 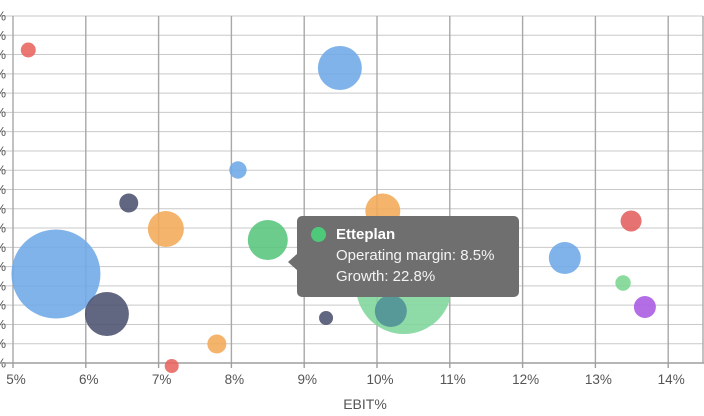 I want to click on x-axis-title: EBIT%, so click(x=365, y=404).